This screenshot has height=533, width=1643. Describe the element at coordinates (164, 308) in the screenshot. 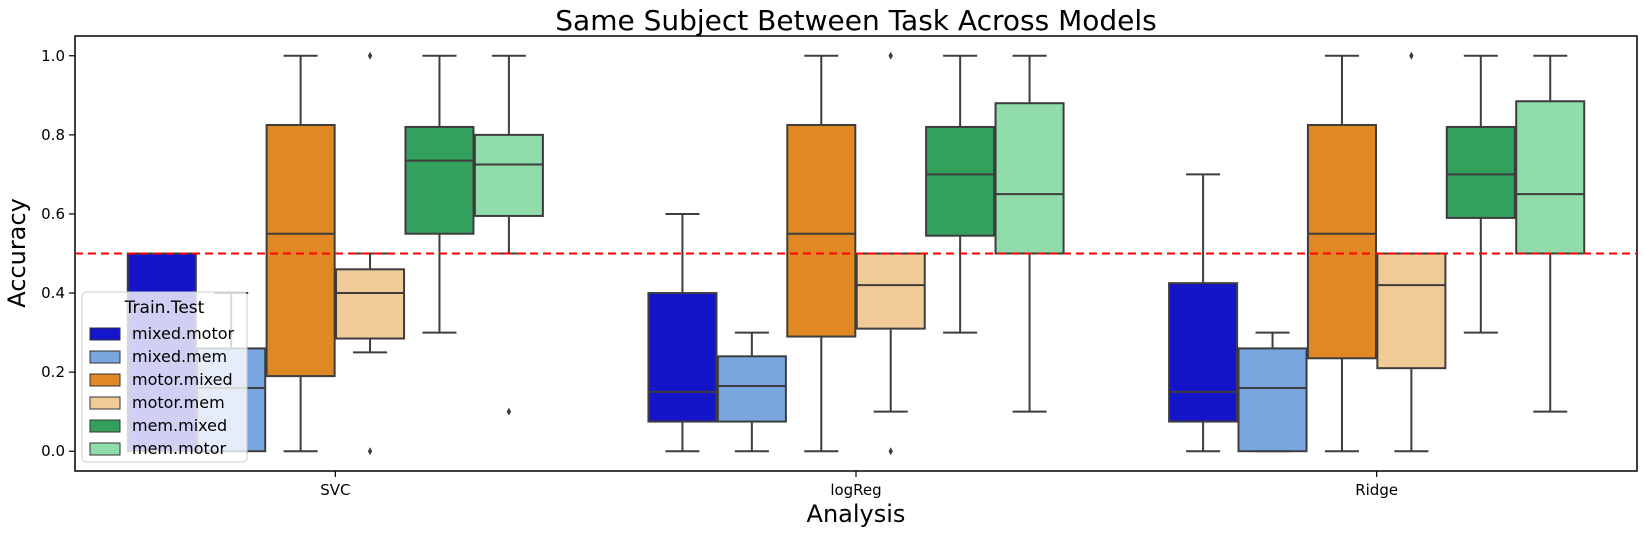

I see `legend-title: Train.Test` at that location.